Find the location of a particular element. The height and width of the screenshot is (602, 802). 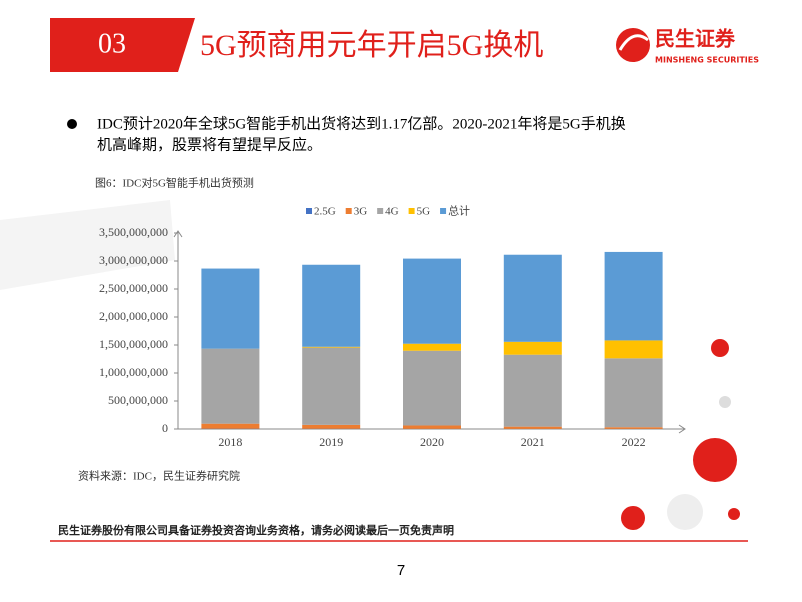

bullet-text: 机高峰期，股票将有望提早反应。 is located at coordinates (209, 144).